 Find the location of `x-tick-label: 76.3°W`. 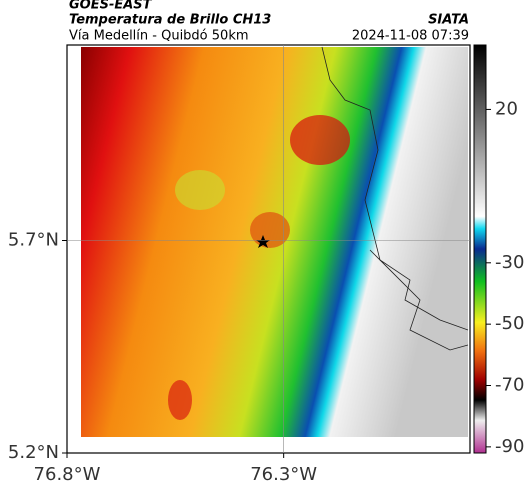

x-tick-label: 76.3°W is located at coordinates (283, 474).